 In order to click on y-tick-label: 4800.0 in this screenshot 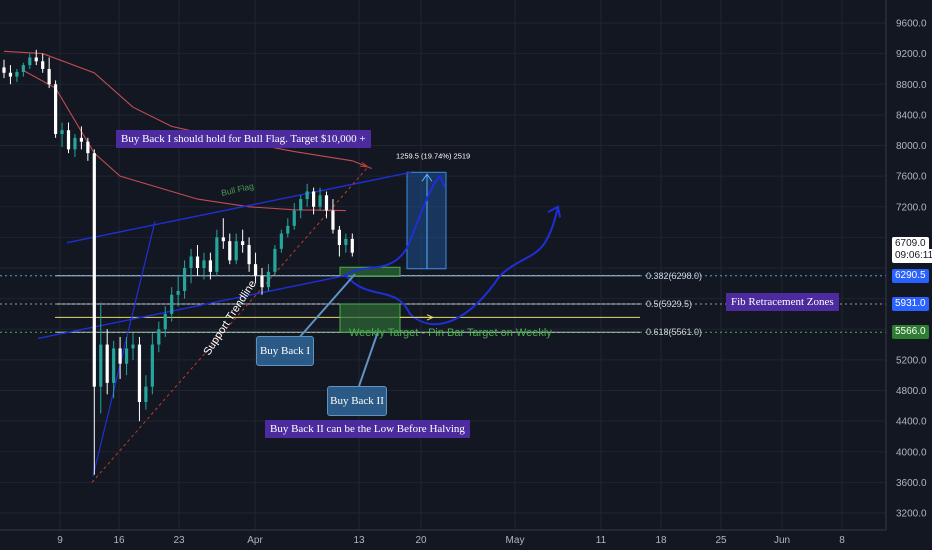, I will do `click(911, 391)`.